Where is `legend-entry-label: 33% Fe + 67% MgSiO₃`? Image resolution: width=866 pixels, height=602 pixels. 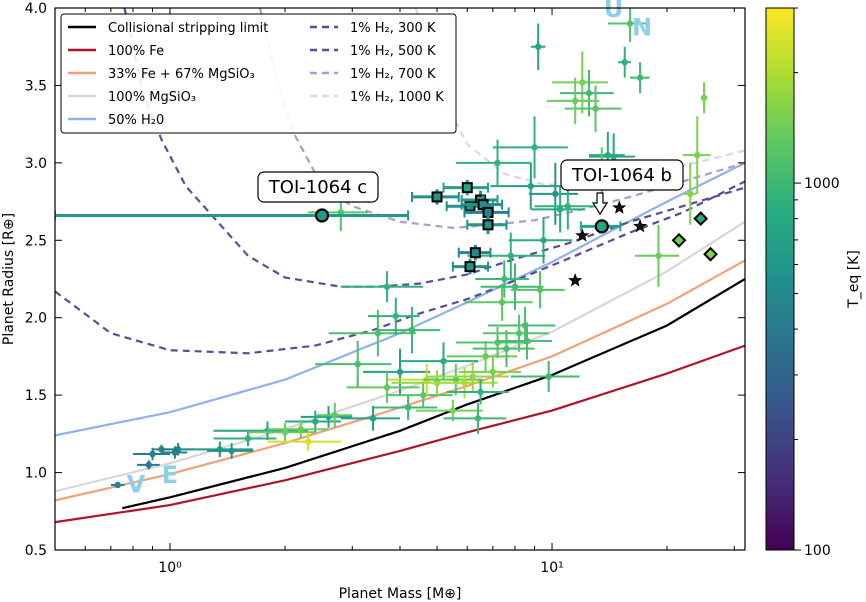
legend-entry-label: 33% Fe + 67% MgSiO₃ is located at coordinates (181, 74).